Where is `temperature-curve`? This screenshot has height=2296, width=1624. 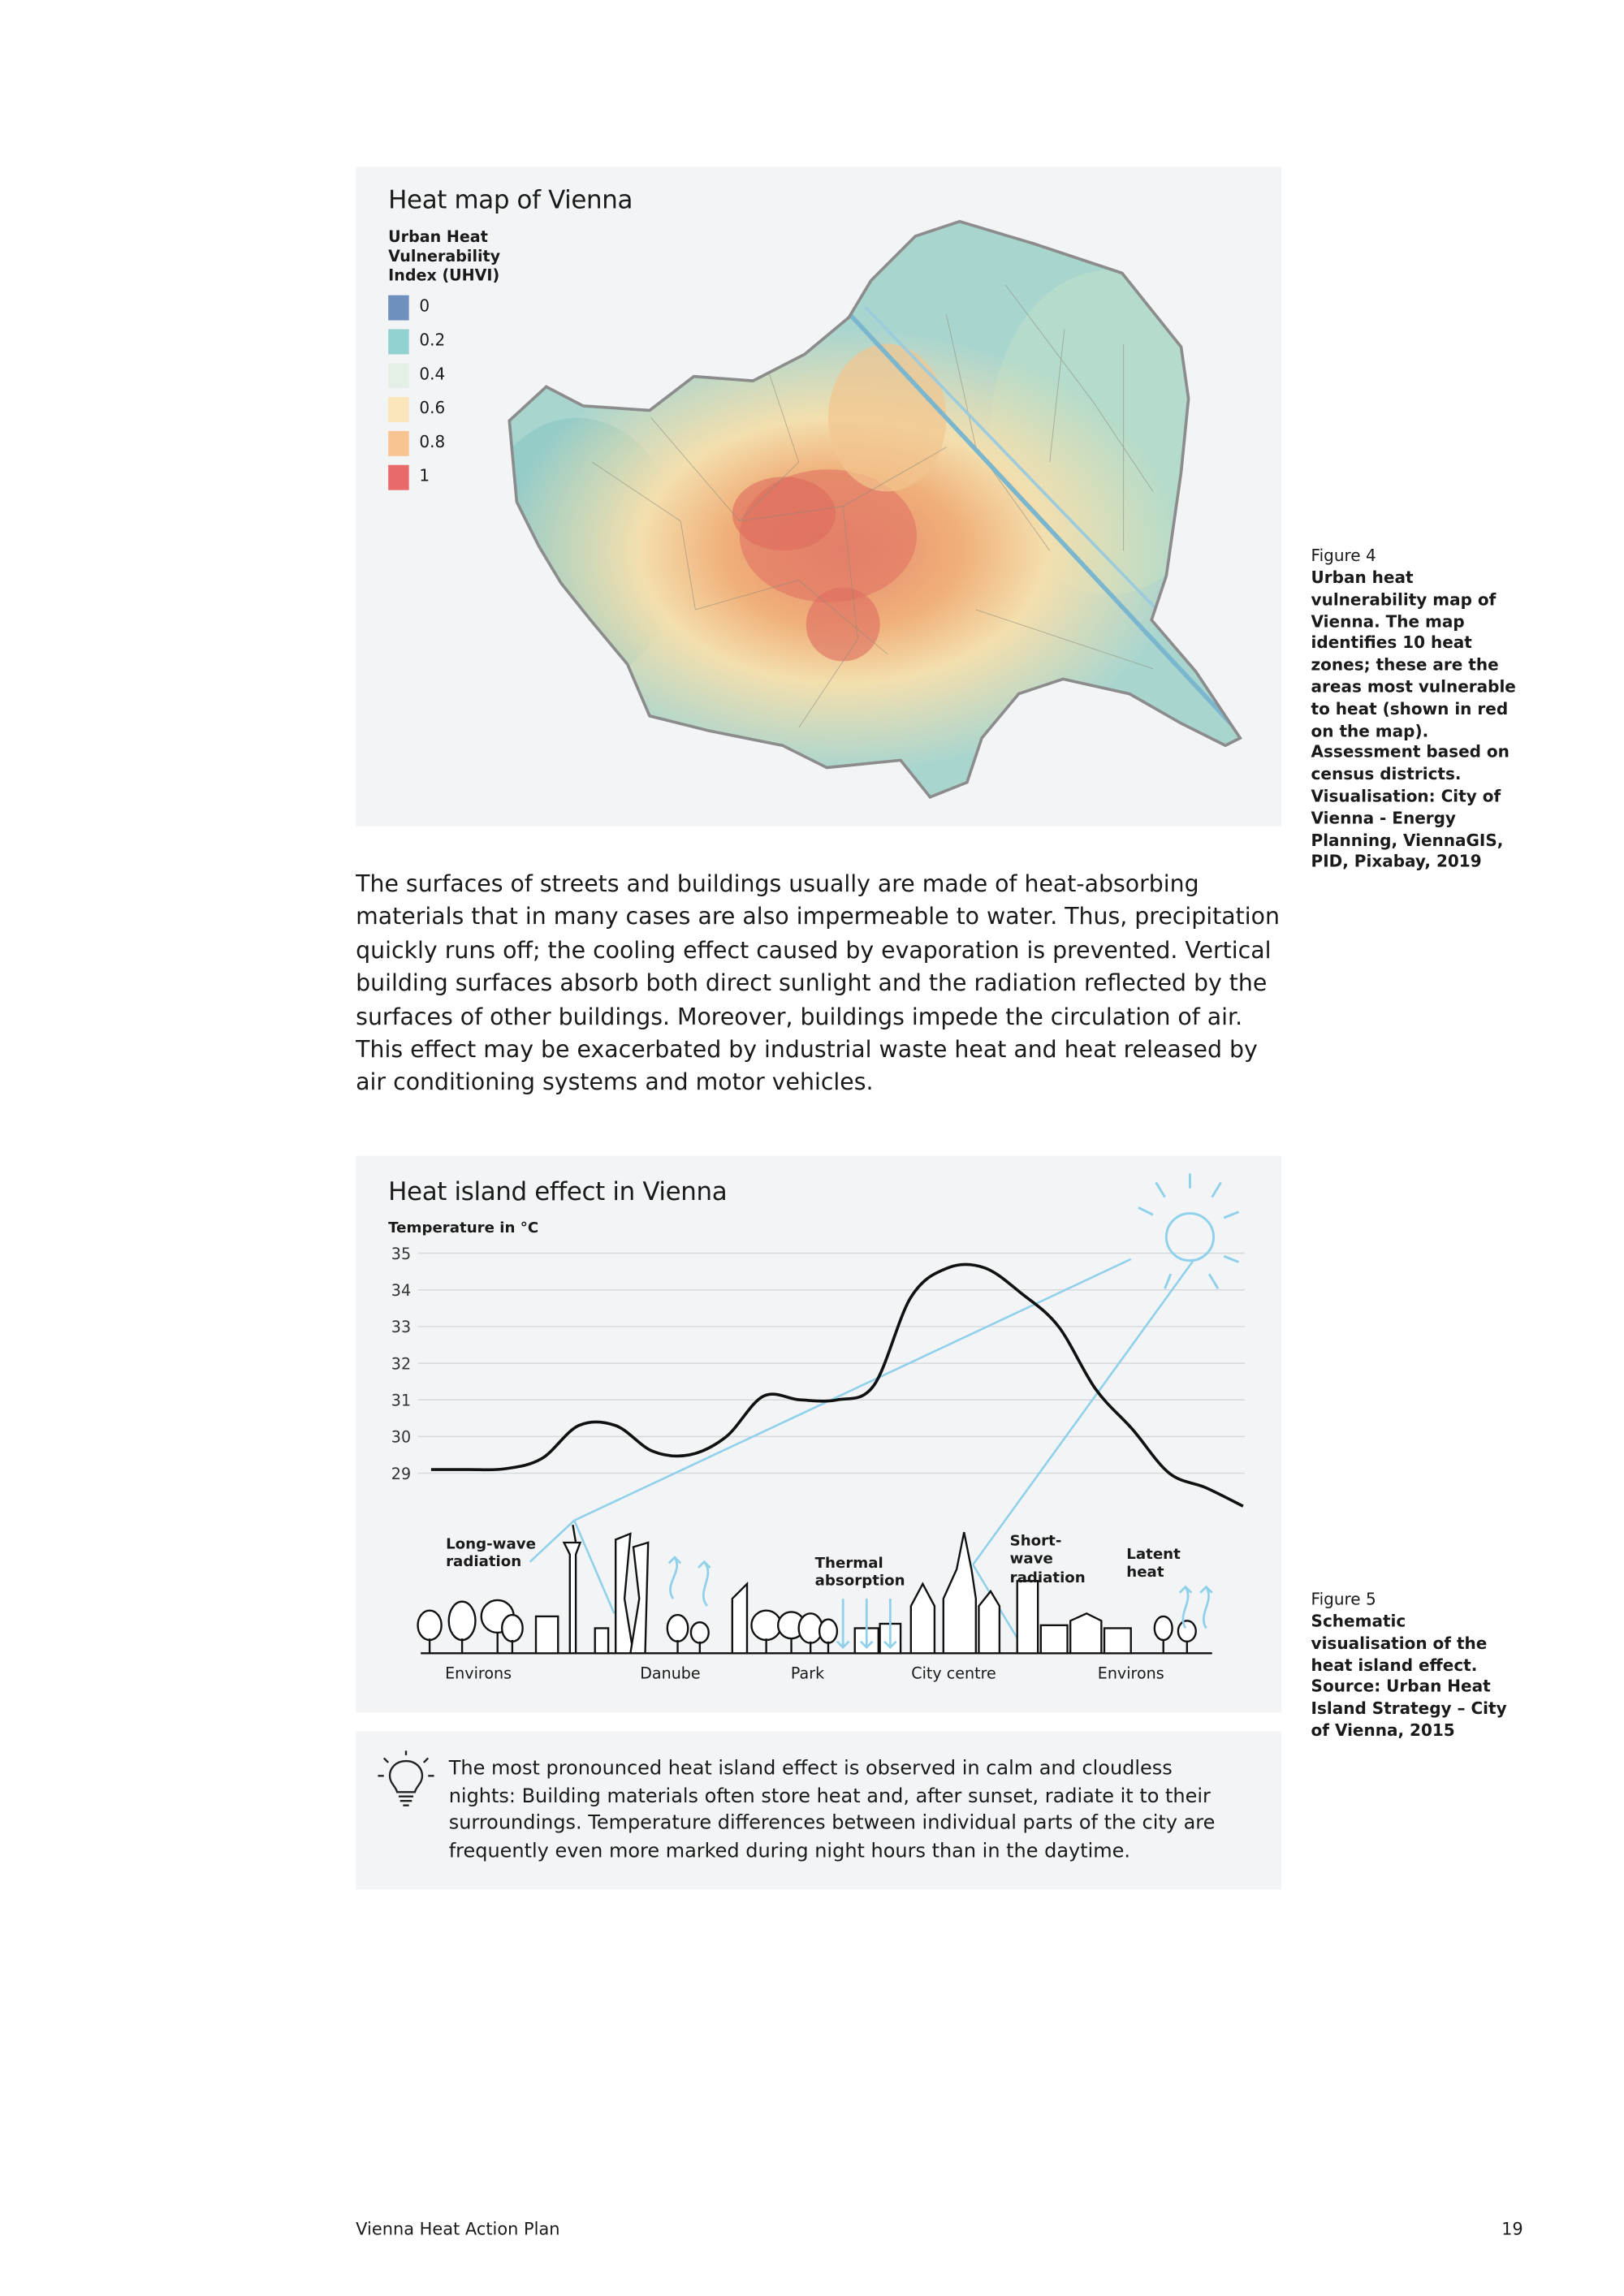 temperature-curve is located at coordinates (837, 1385).